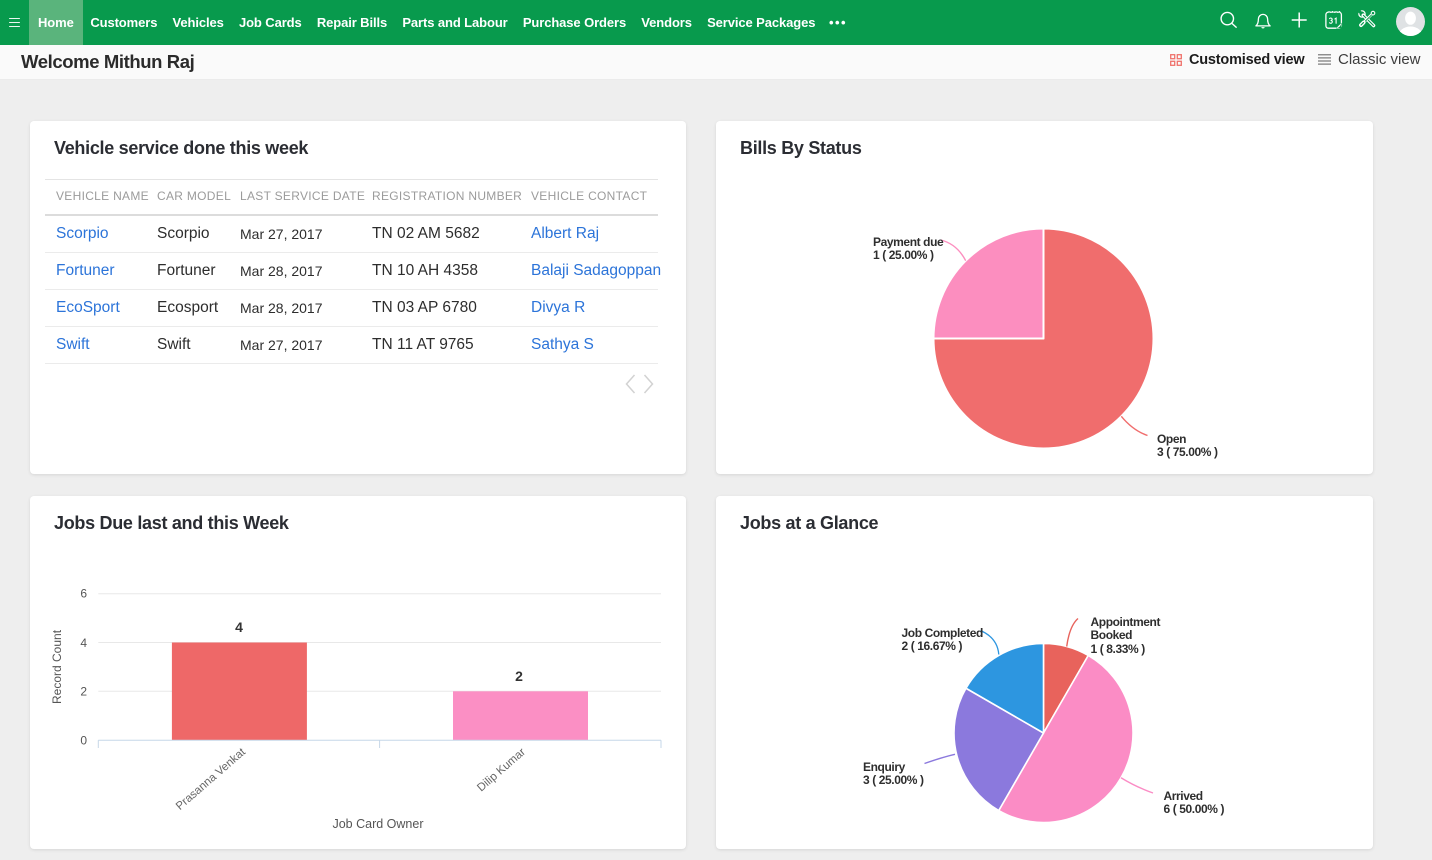 This screenshot has height=860, width=1432. Describe the element at coordinates (377, 824) in the screenshot. I see `svg-text: Job Card Owner` at that location.